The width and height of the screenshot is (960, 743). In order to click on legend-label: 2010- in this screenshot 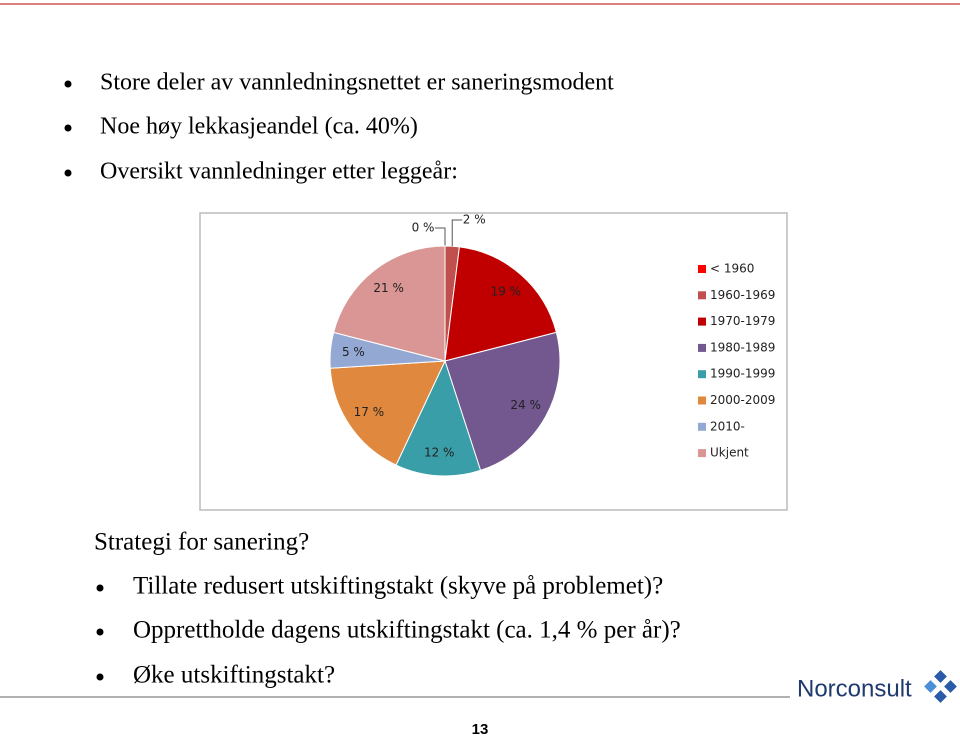, I will do `click(727, 426)`.